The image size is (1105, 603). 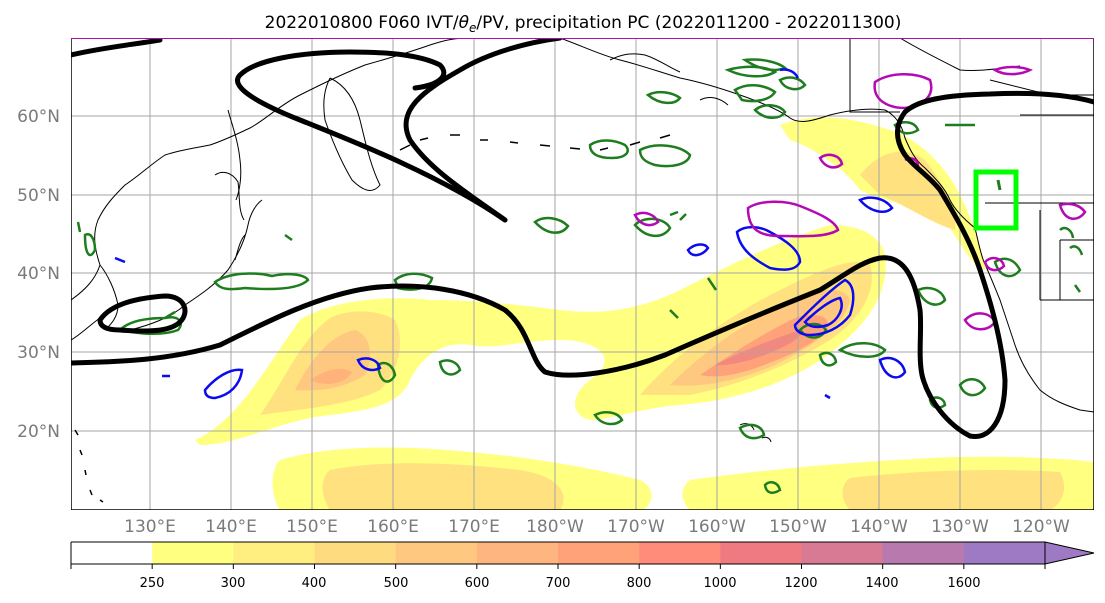 What do you see at coordinates (150, 527) in the screenshot?
I see `lon-label-130e: 130°E` at bounding box center [150, 527].